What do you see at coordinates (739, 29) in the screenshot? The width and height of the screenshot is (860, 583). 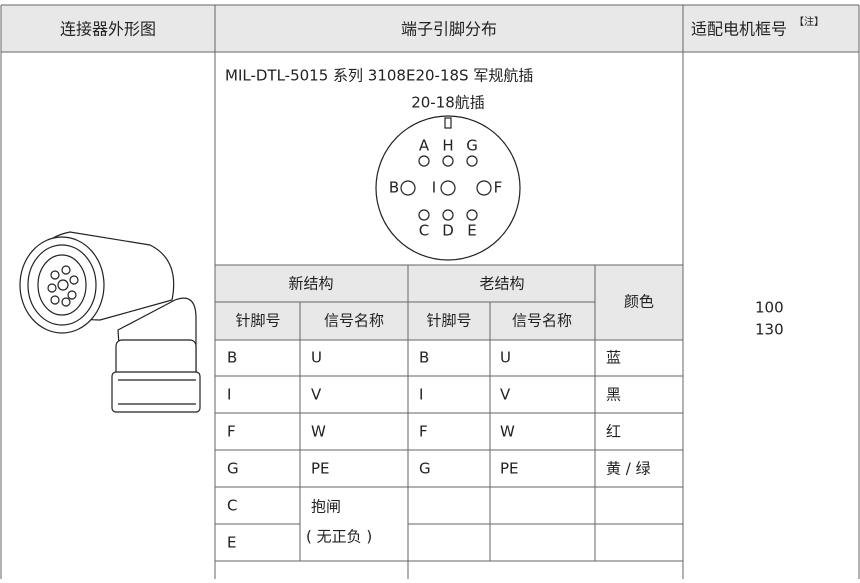 I see `column-header: 适配电机框号` at bounding box center [739, 29].